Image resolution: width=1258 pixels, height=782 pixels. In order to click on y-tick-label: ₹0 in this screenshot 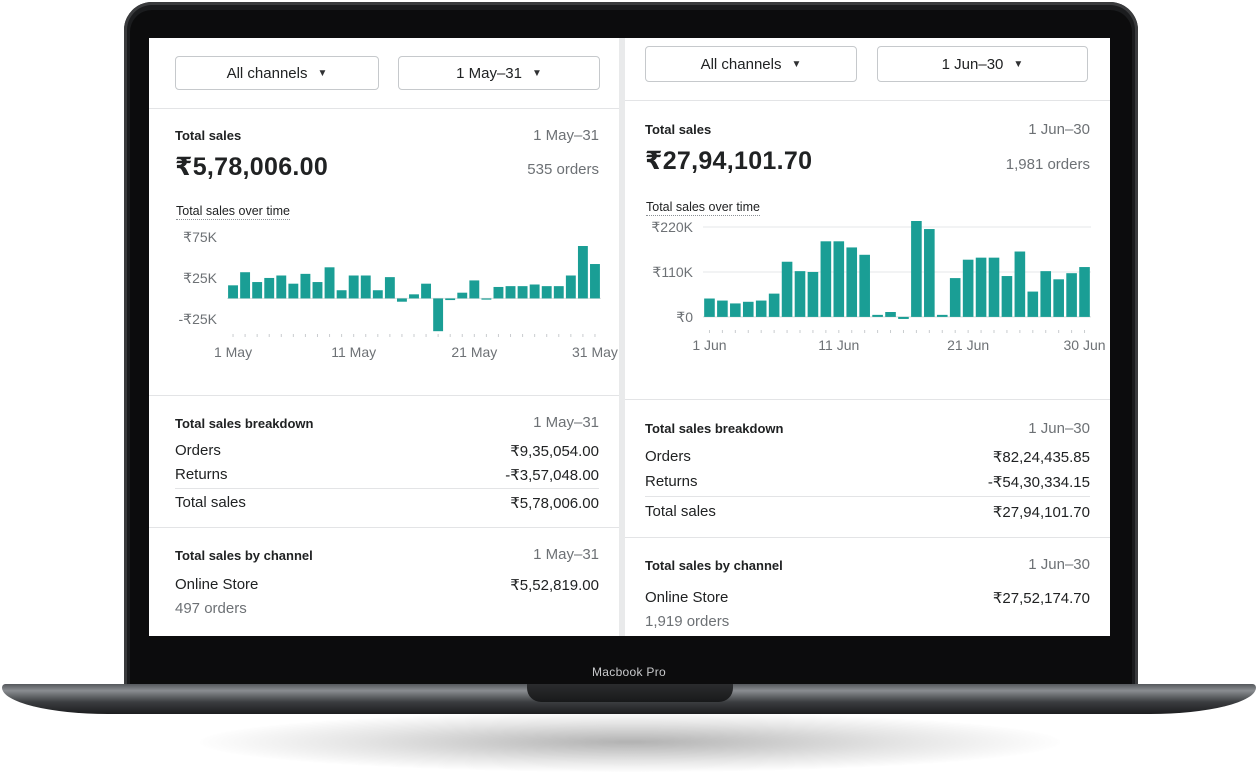, I will do `click(684, 317)`.